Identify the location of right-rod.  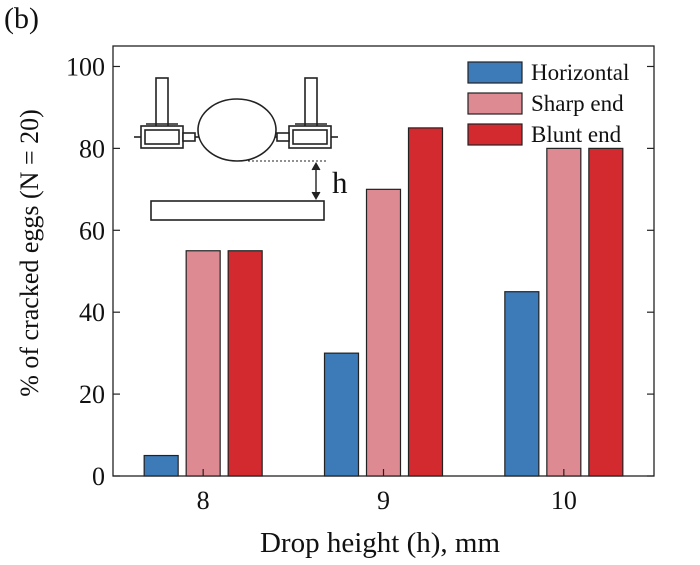
(311, 104).